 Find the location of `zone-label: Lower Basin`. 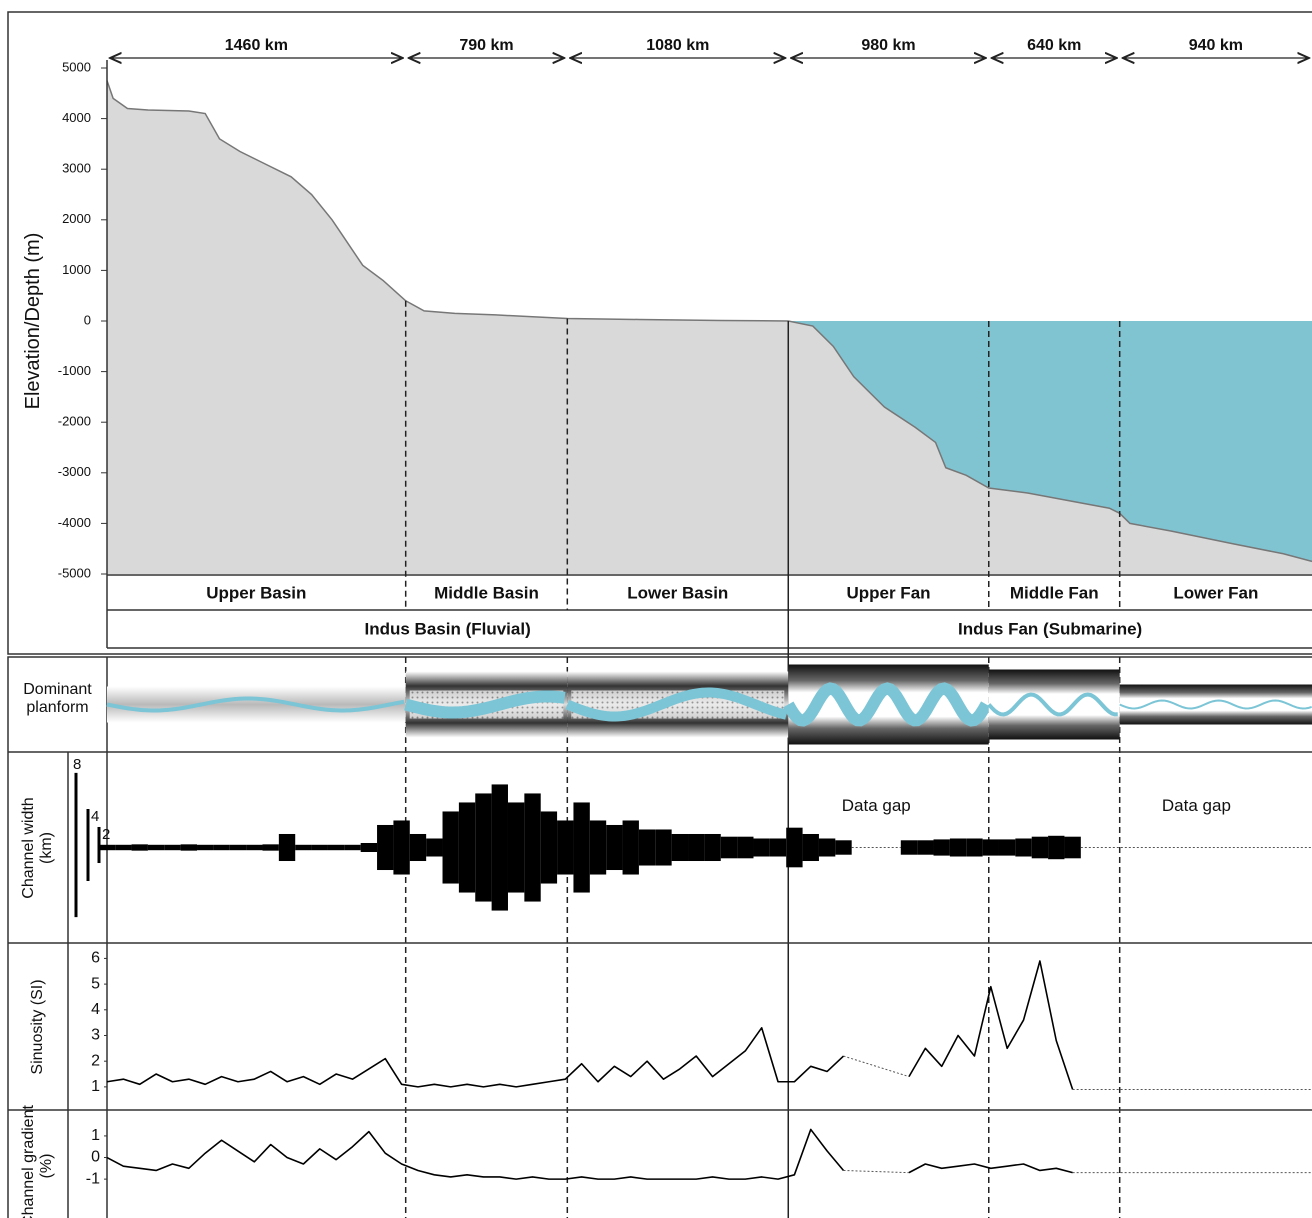

zone-label: Lower Basin is located at coordinates (677, 592).